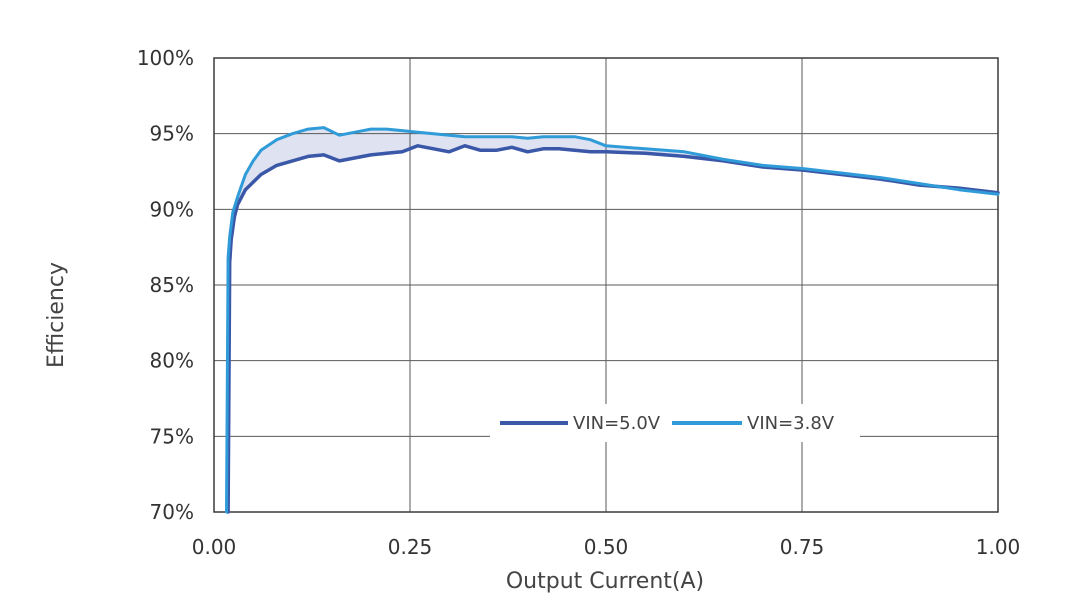 The width and height of the screenshot is (1080, 608). What do you see at coordinates (617, 423) in the screenshot?
I see `legend-label-vin-5v: VIN=5.0V` at bounding box center [617, 423].